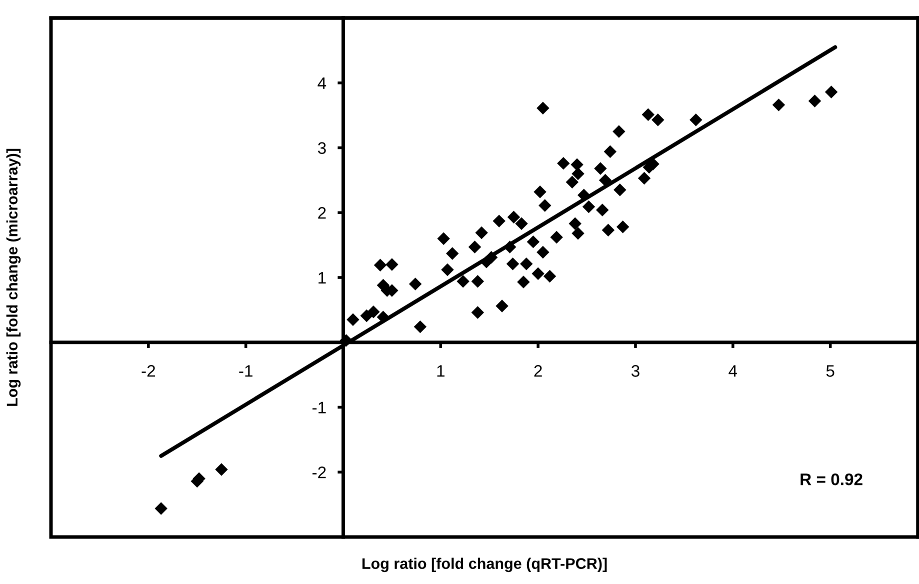 The width and height of the screenshot is (919, 584). What do you see at coordinates (831, 479) in the screenshot?
I see `annotation: R = 0.92` at bounding box center [831, 479].